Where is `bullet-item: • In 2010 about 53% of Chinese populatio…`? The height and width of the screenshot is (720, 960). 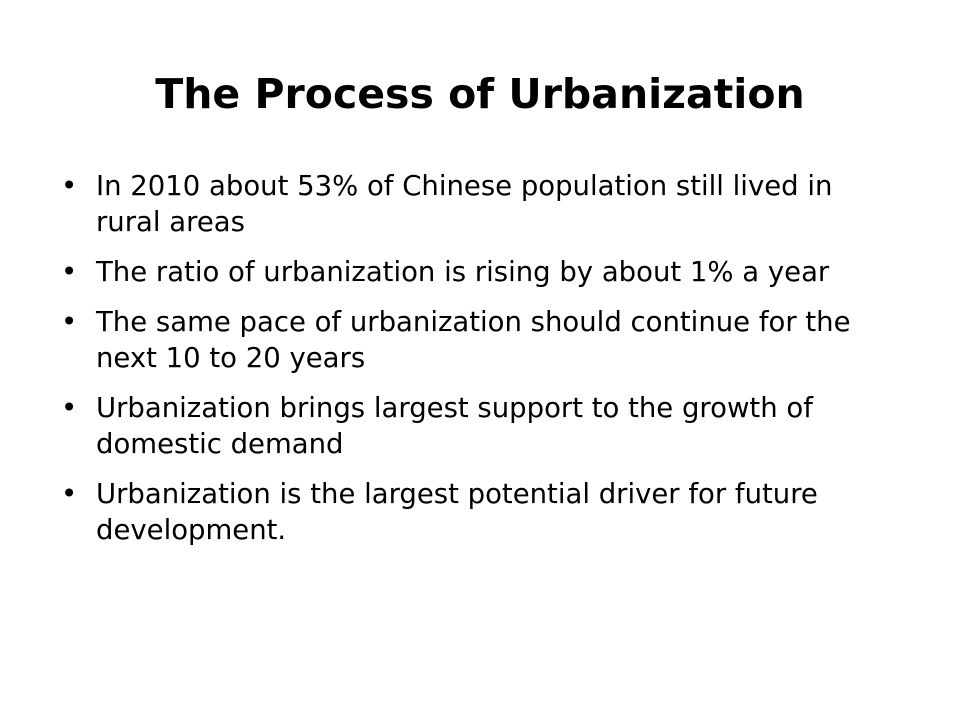
bullet-item: • In 2010 about 53% of Chinese populatio… is located at coordinates (480, 204).